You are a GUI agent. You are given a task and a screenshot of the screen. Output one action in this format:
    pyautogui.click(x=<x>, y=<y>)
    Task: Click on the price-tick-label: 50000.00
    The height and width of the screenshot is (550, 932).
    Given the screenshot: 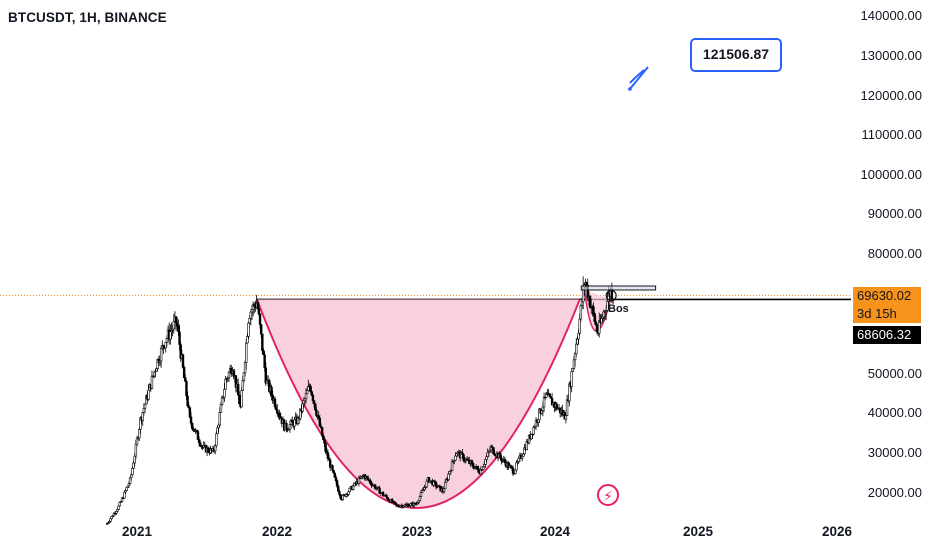 What is the action you would take?
    pyautogui.click(x=894, y=373)
    